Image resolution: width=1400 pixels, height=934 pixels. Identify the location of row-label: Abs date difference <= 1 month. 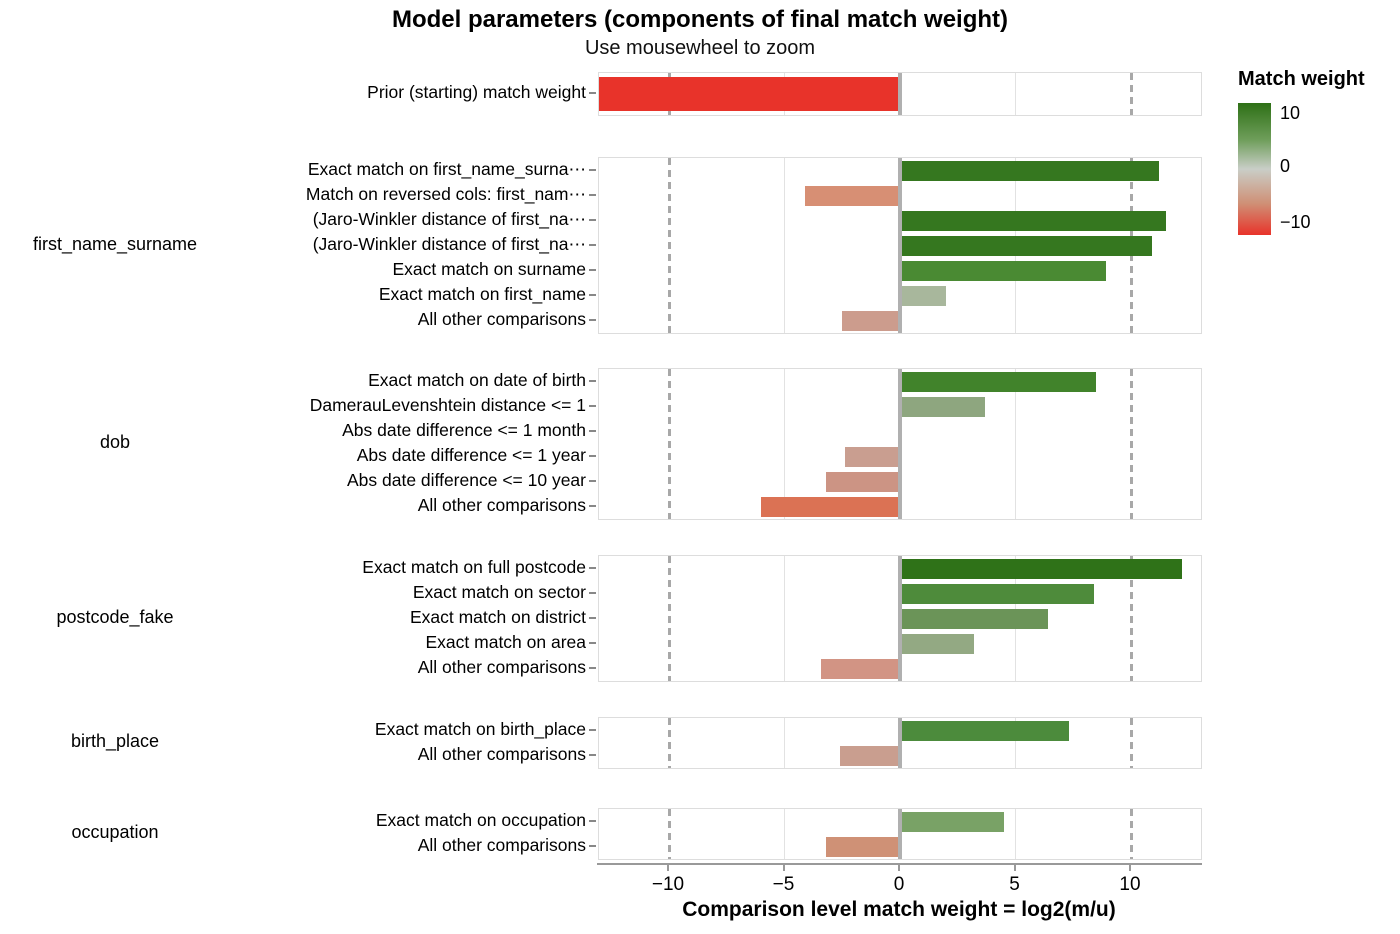
(464, 429).